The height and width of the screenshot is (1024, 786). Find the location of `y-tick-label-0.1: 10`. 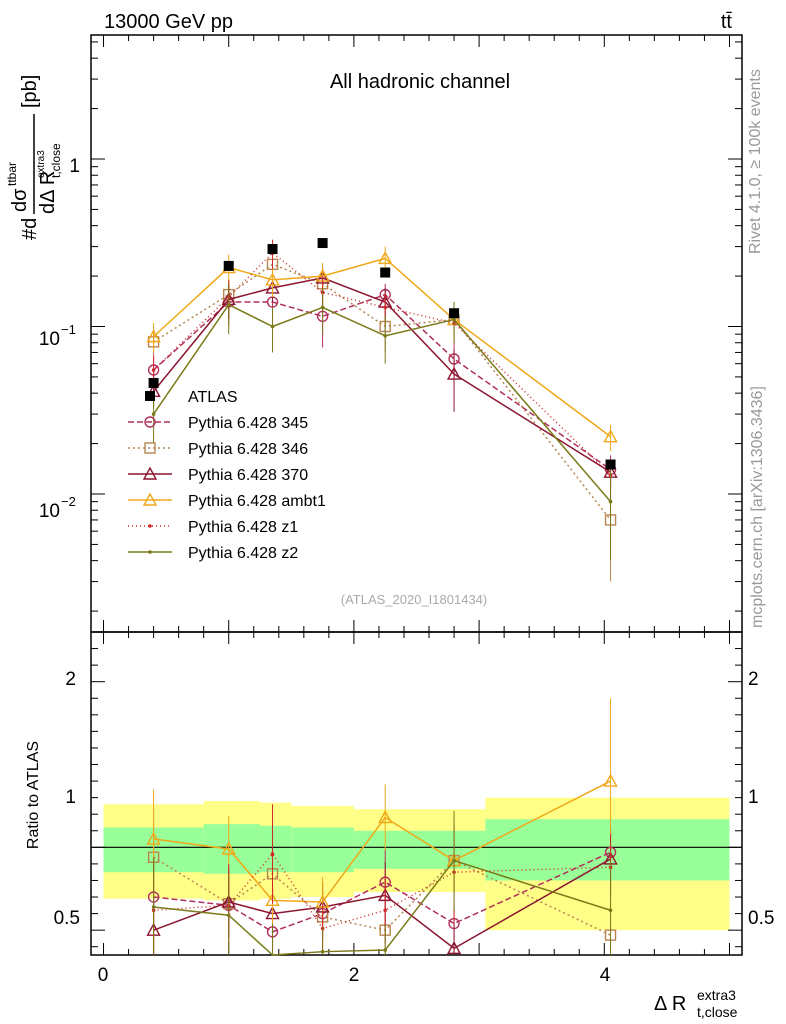

y-tick-label-0.1: 10 is located at coordinates (49, 339).